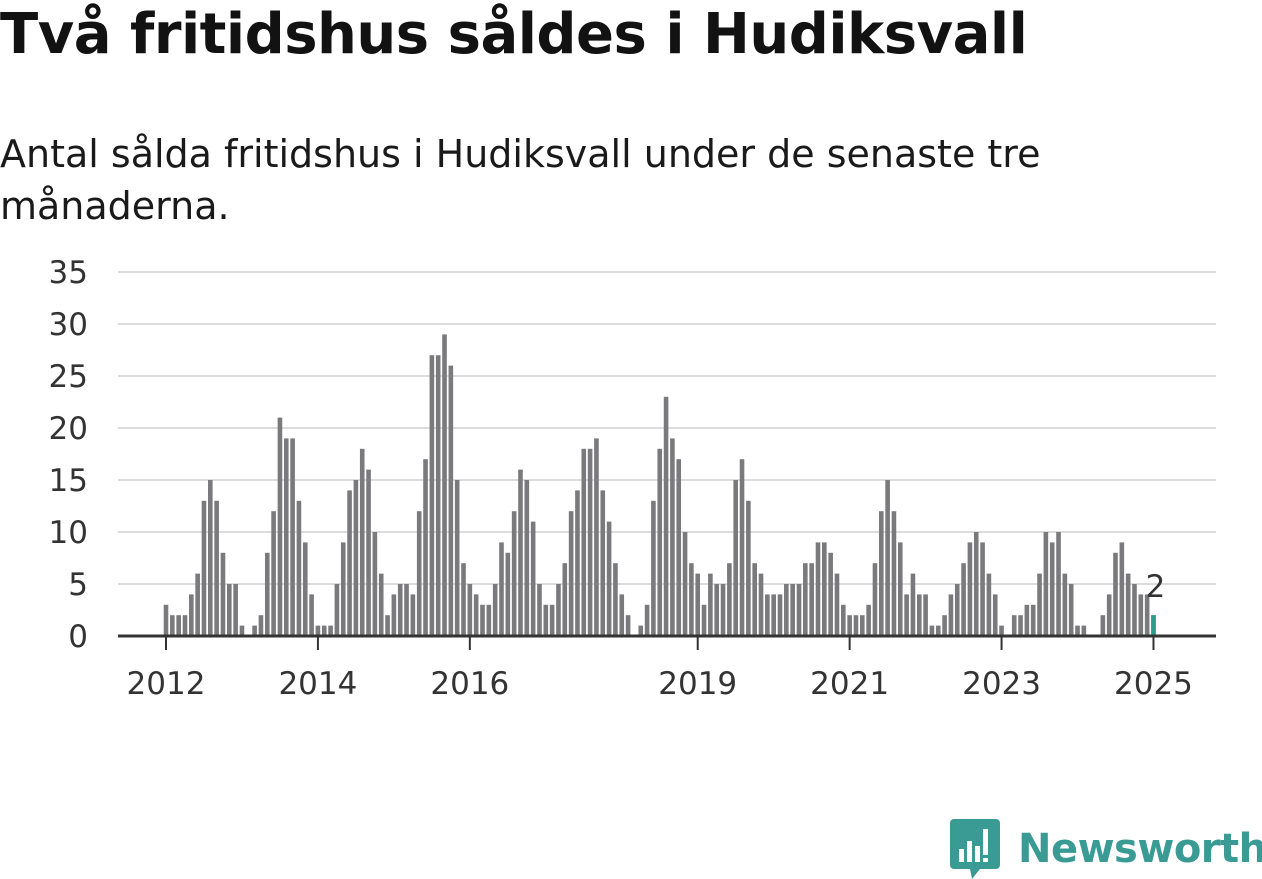 The height and width of the screenshot is (879, 1262). Describe the element at coordinates (68, 273) in the screenshot. I see `y-tick-label: 35` at that location.